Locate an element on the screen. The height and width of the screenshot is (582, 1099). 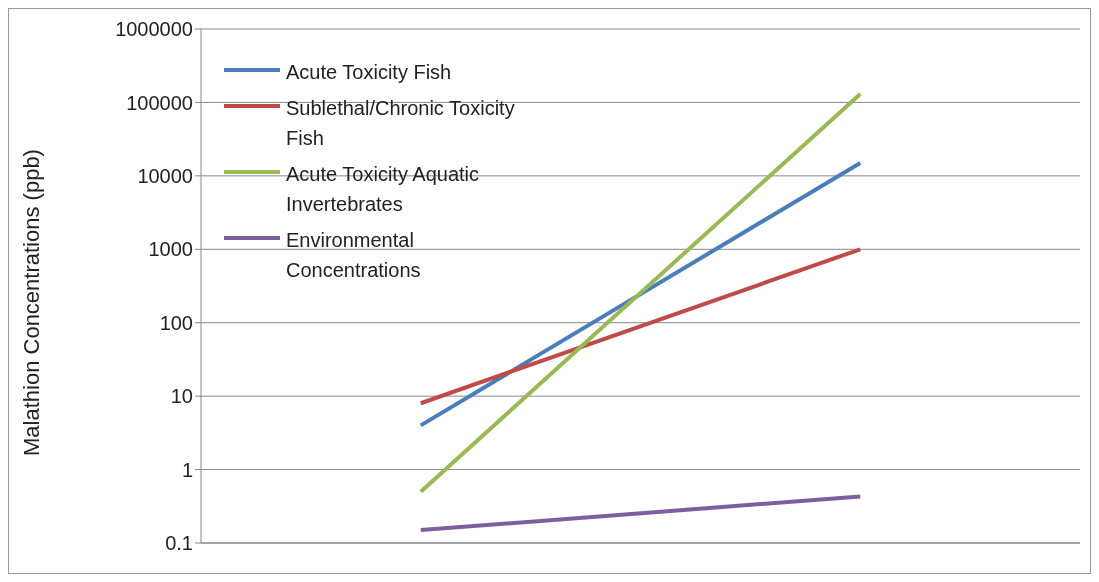
y-tick-label: 1000000 is located at coordinates (154, 29).